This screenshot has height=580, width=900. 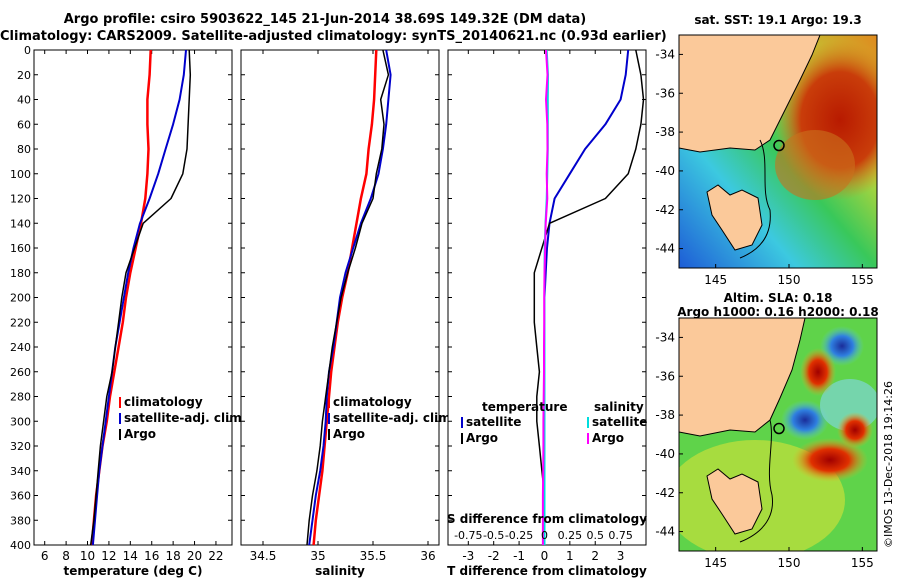 I want to click on depth-tick-label: 80, so click(x=24, y=149).